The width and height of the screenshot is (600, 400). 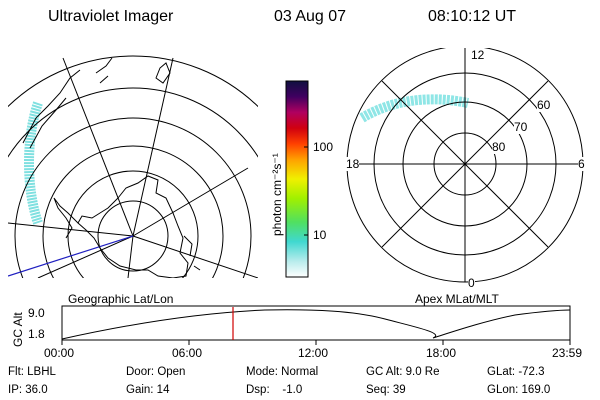 I want to click on instrument-title: Ultraviolet Imager, so click(x=111, y=16).